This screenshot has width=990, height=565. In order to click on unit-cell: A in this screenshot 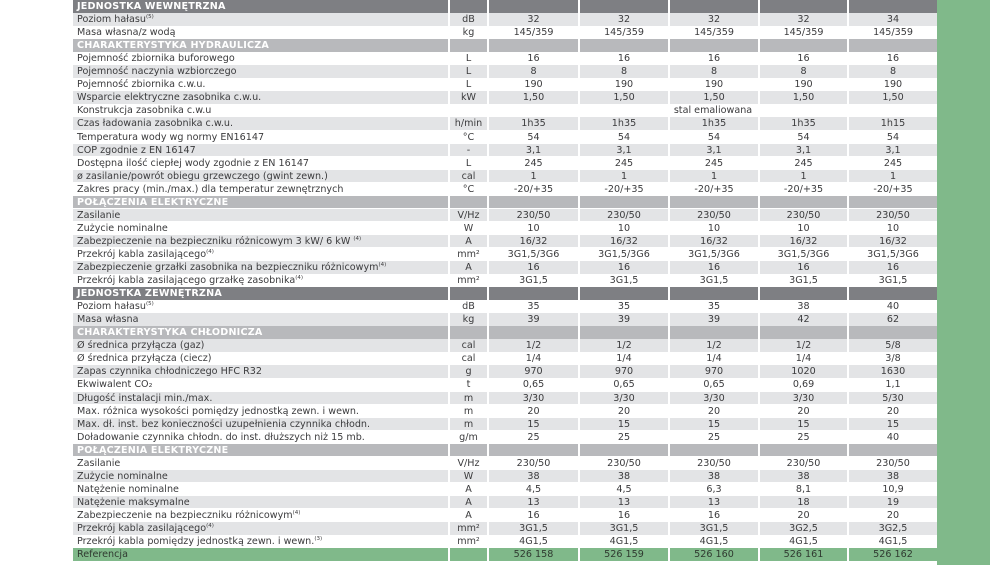, I will do `click(468, 241)`.